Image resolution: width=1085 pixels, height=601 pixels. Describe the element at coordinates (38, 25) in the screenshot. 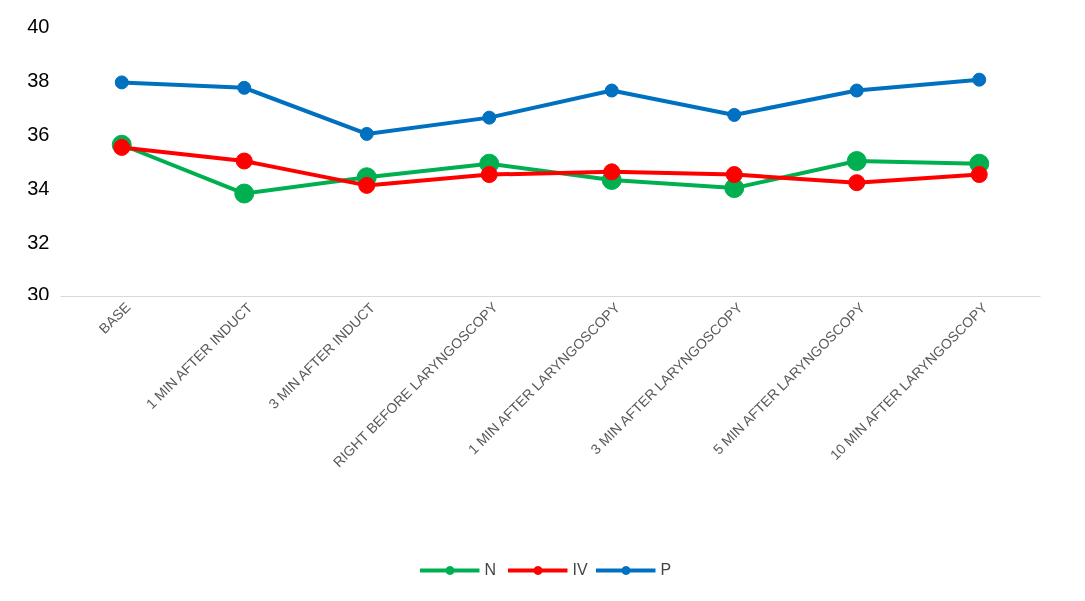

I see `y-tick-label: 40` at that location.